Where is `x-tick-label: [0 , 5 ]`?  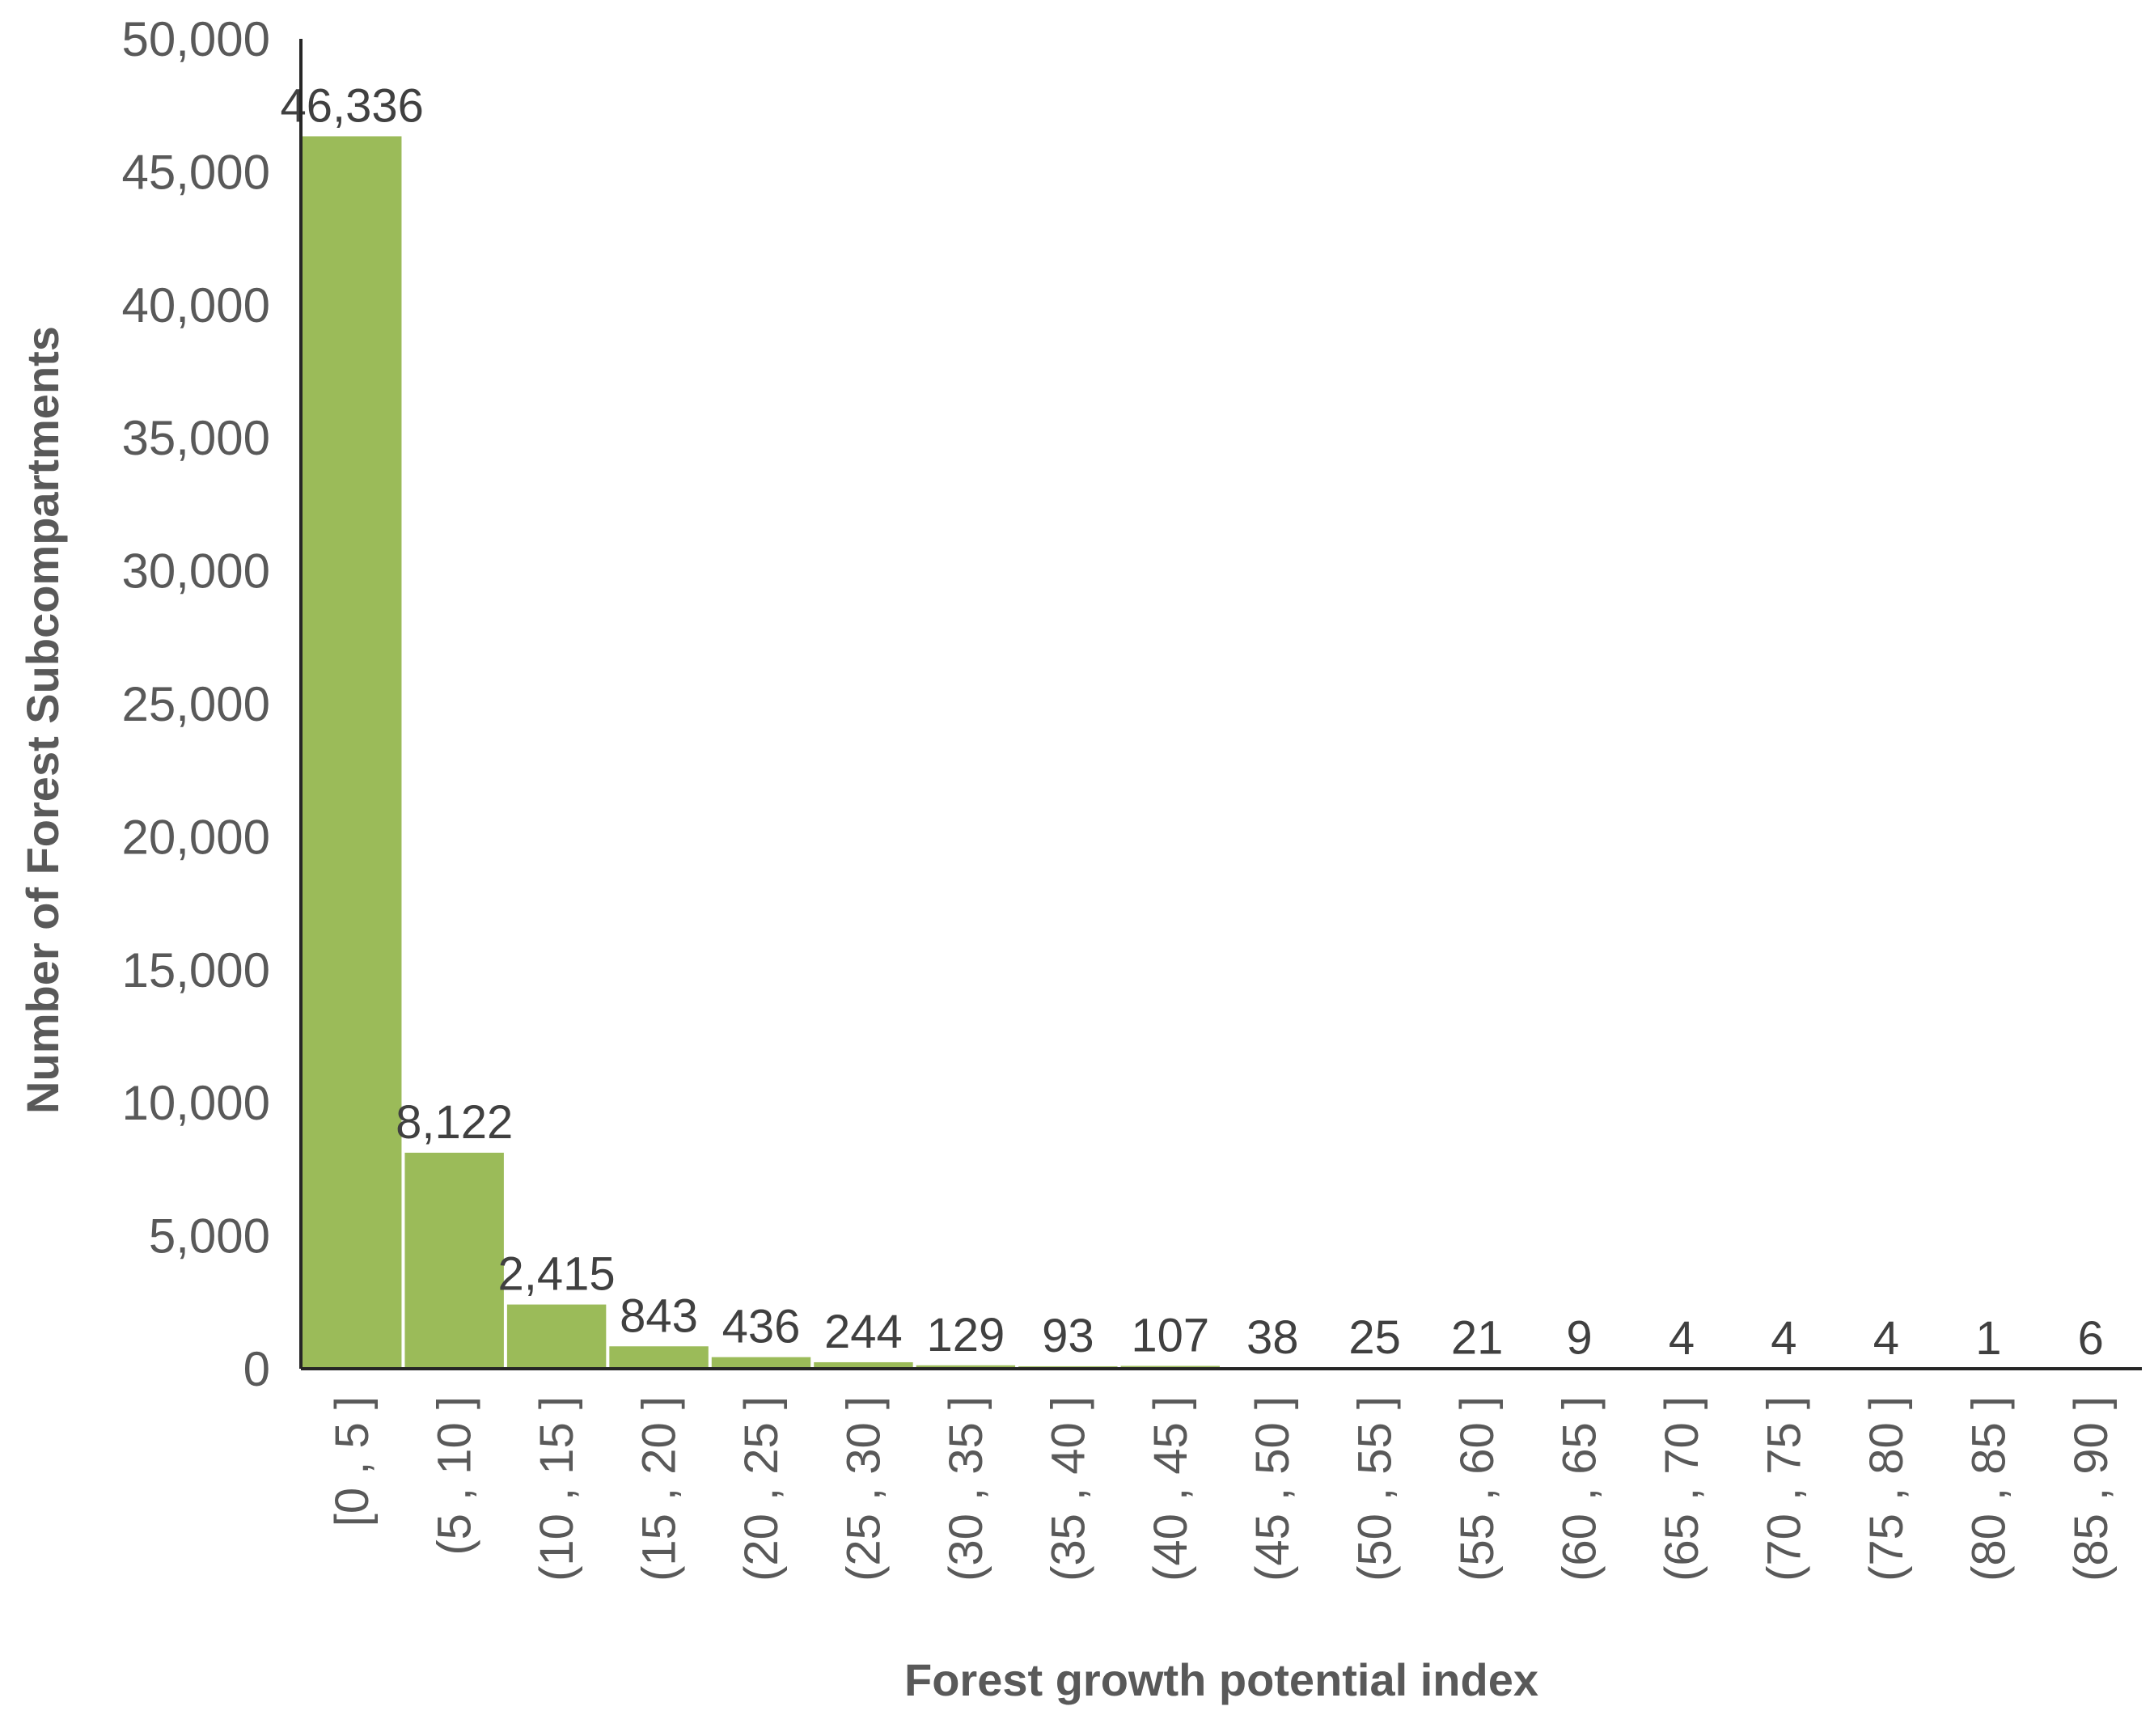 x-tick-label: [0 , 5 ] is located at coordinates (352, 1461).